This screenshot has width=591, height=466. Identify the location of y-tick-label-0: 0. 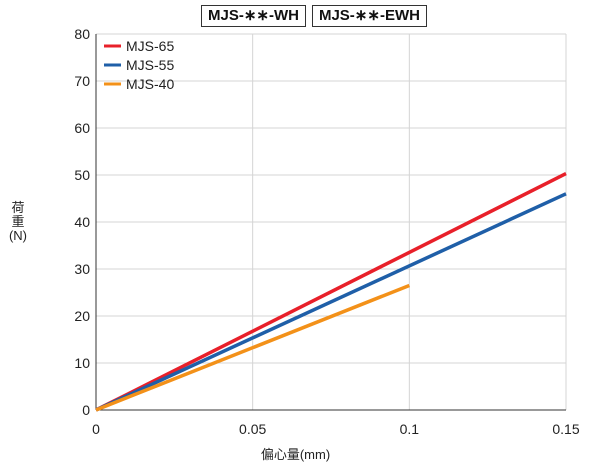
(86, 410).